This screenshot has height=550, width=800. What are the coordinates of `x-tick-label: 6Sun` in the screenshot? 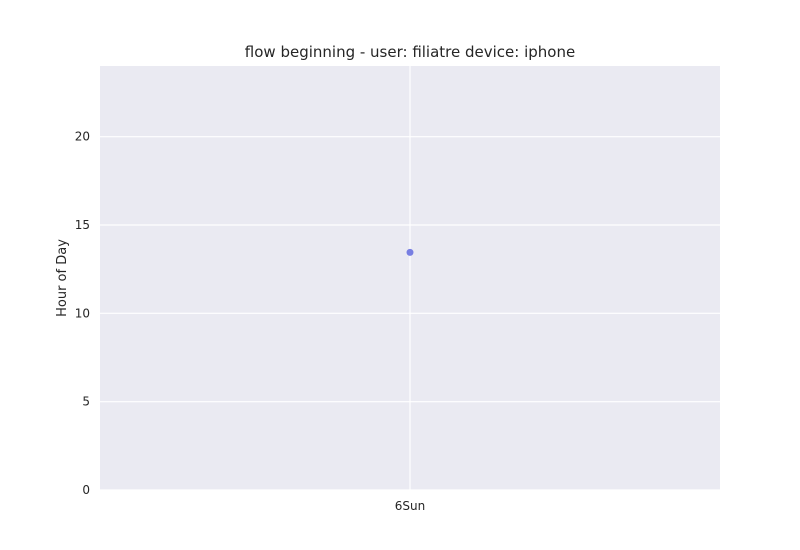 It's located at (410, 506).